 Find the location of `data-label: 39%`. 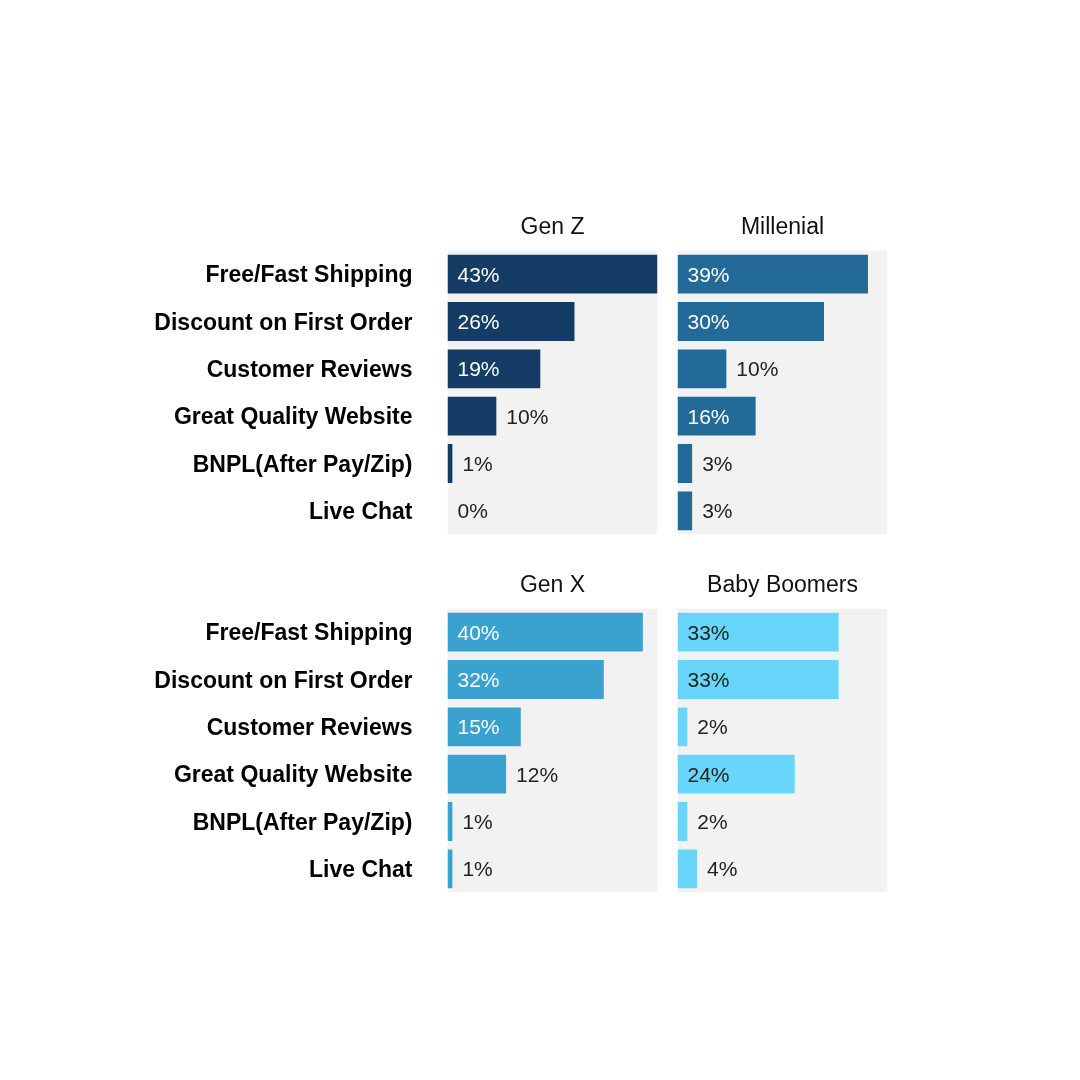

data-label: 39% is located at coordinates (708, 274).